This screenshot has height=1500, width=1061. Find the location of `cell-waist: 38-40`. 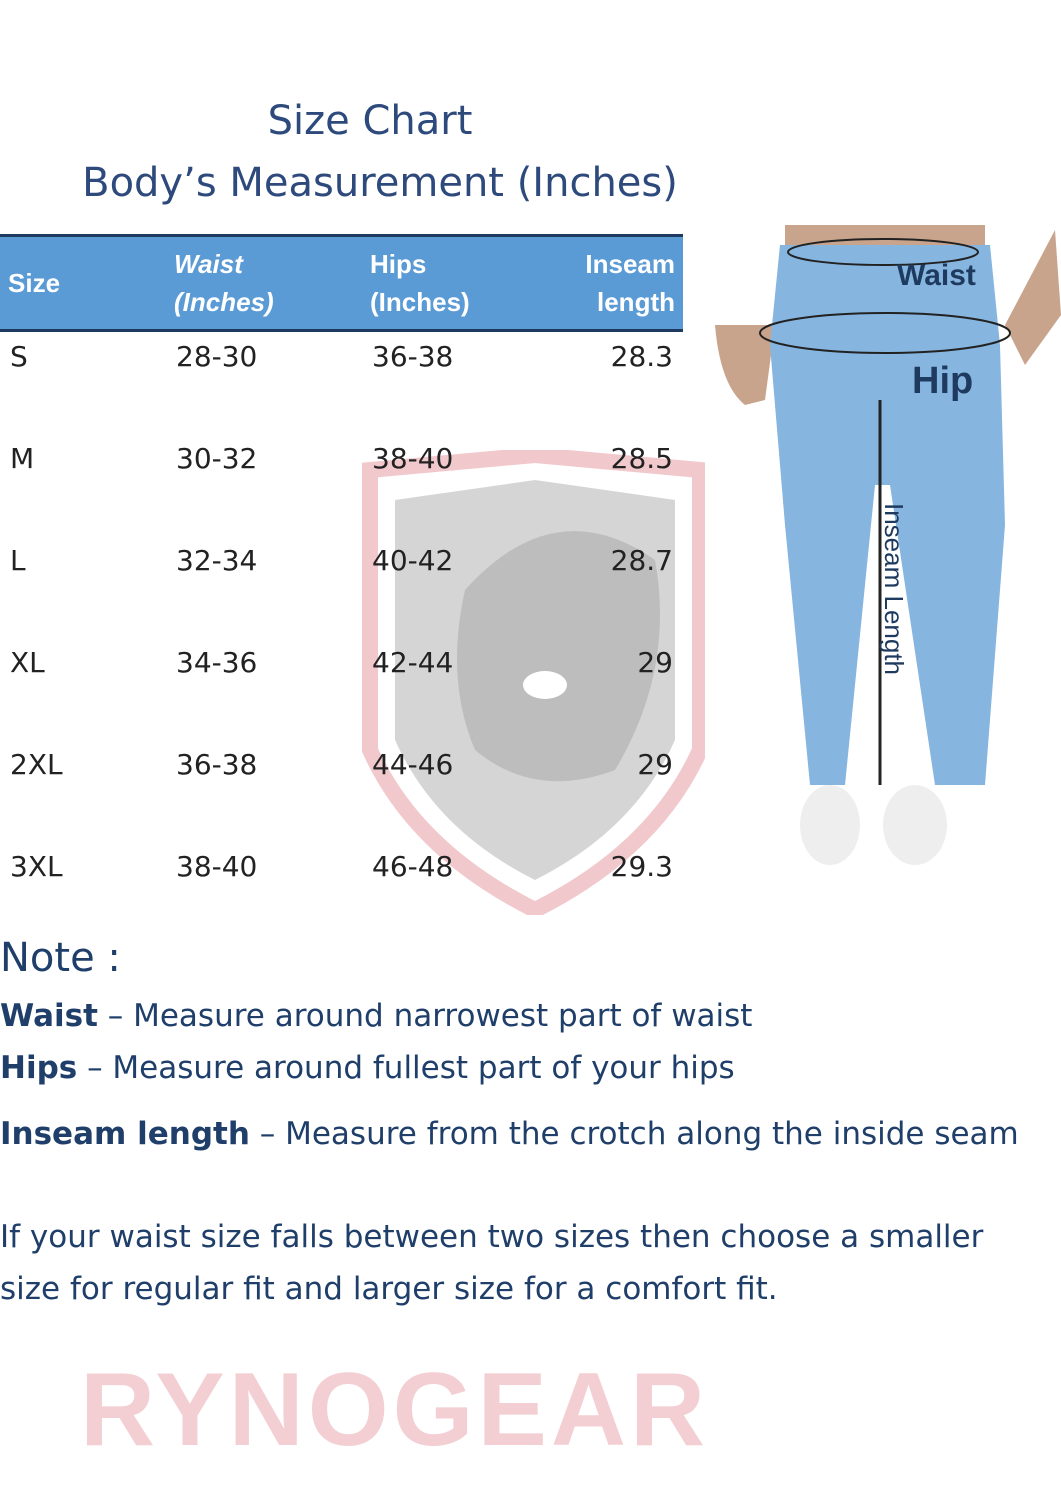

cell-waist: 38-40 is located at coordinates (217, 866).